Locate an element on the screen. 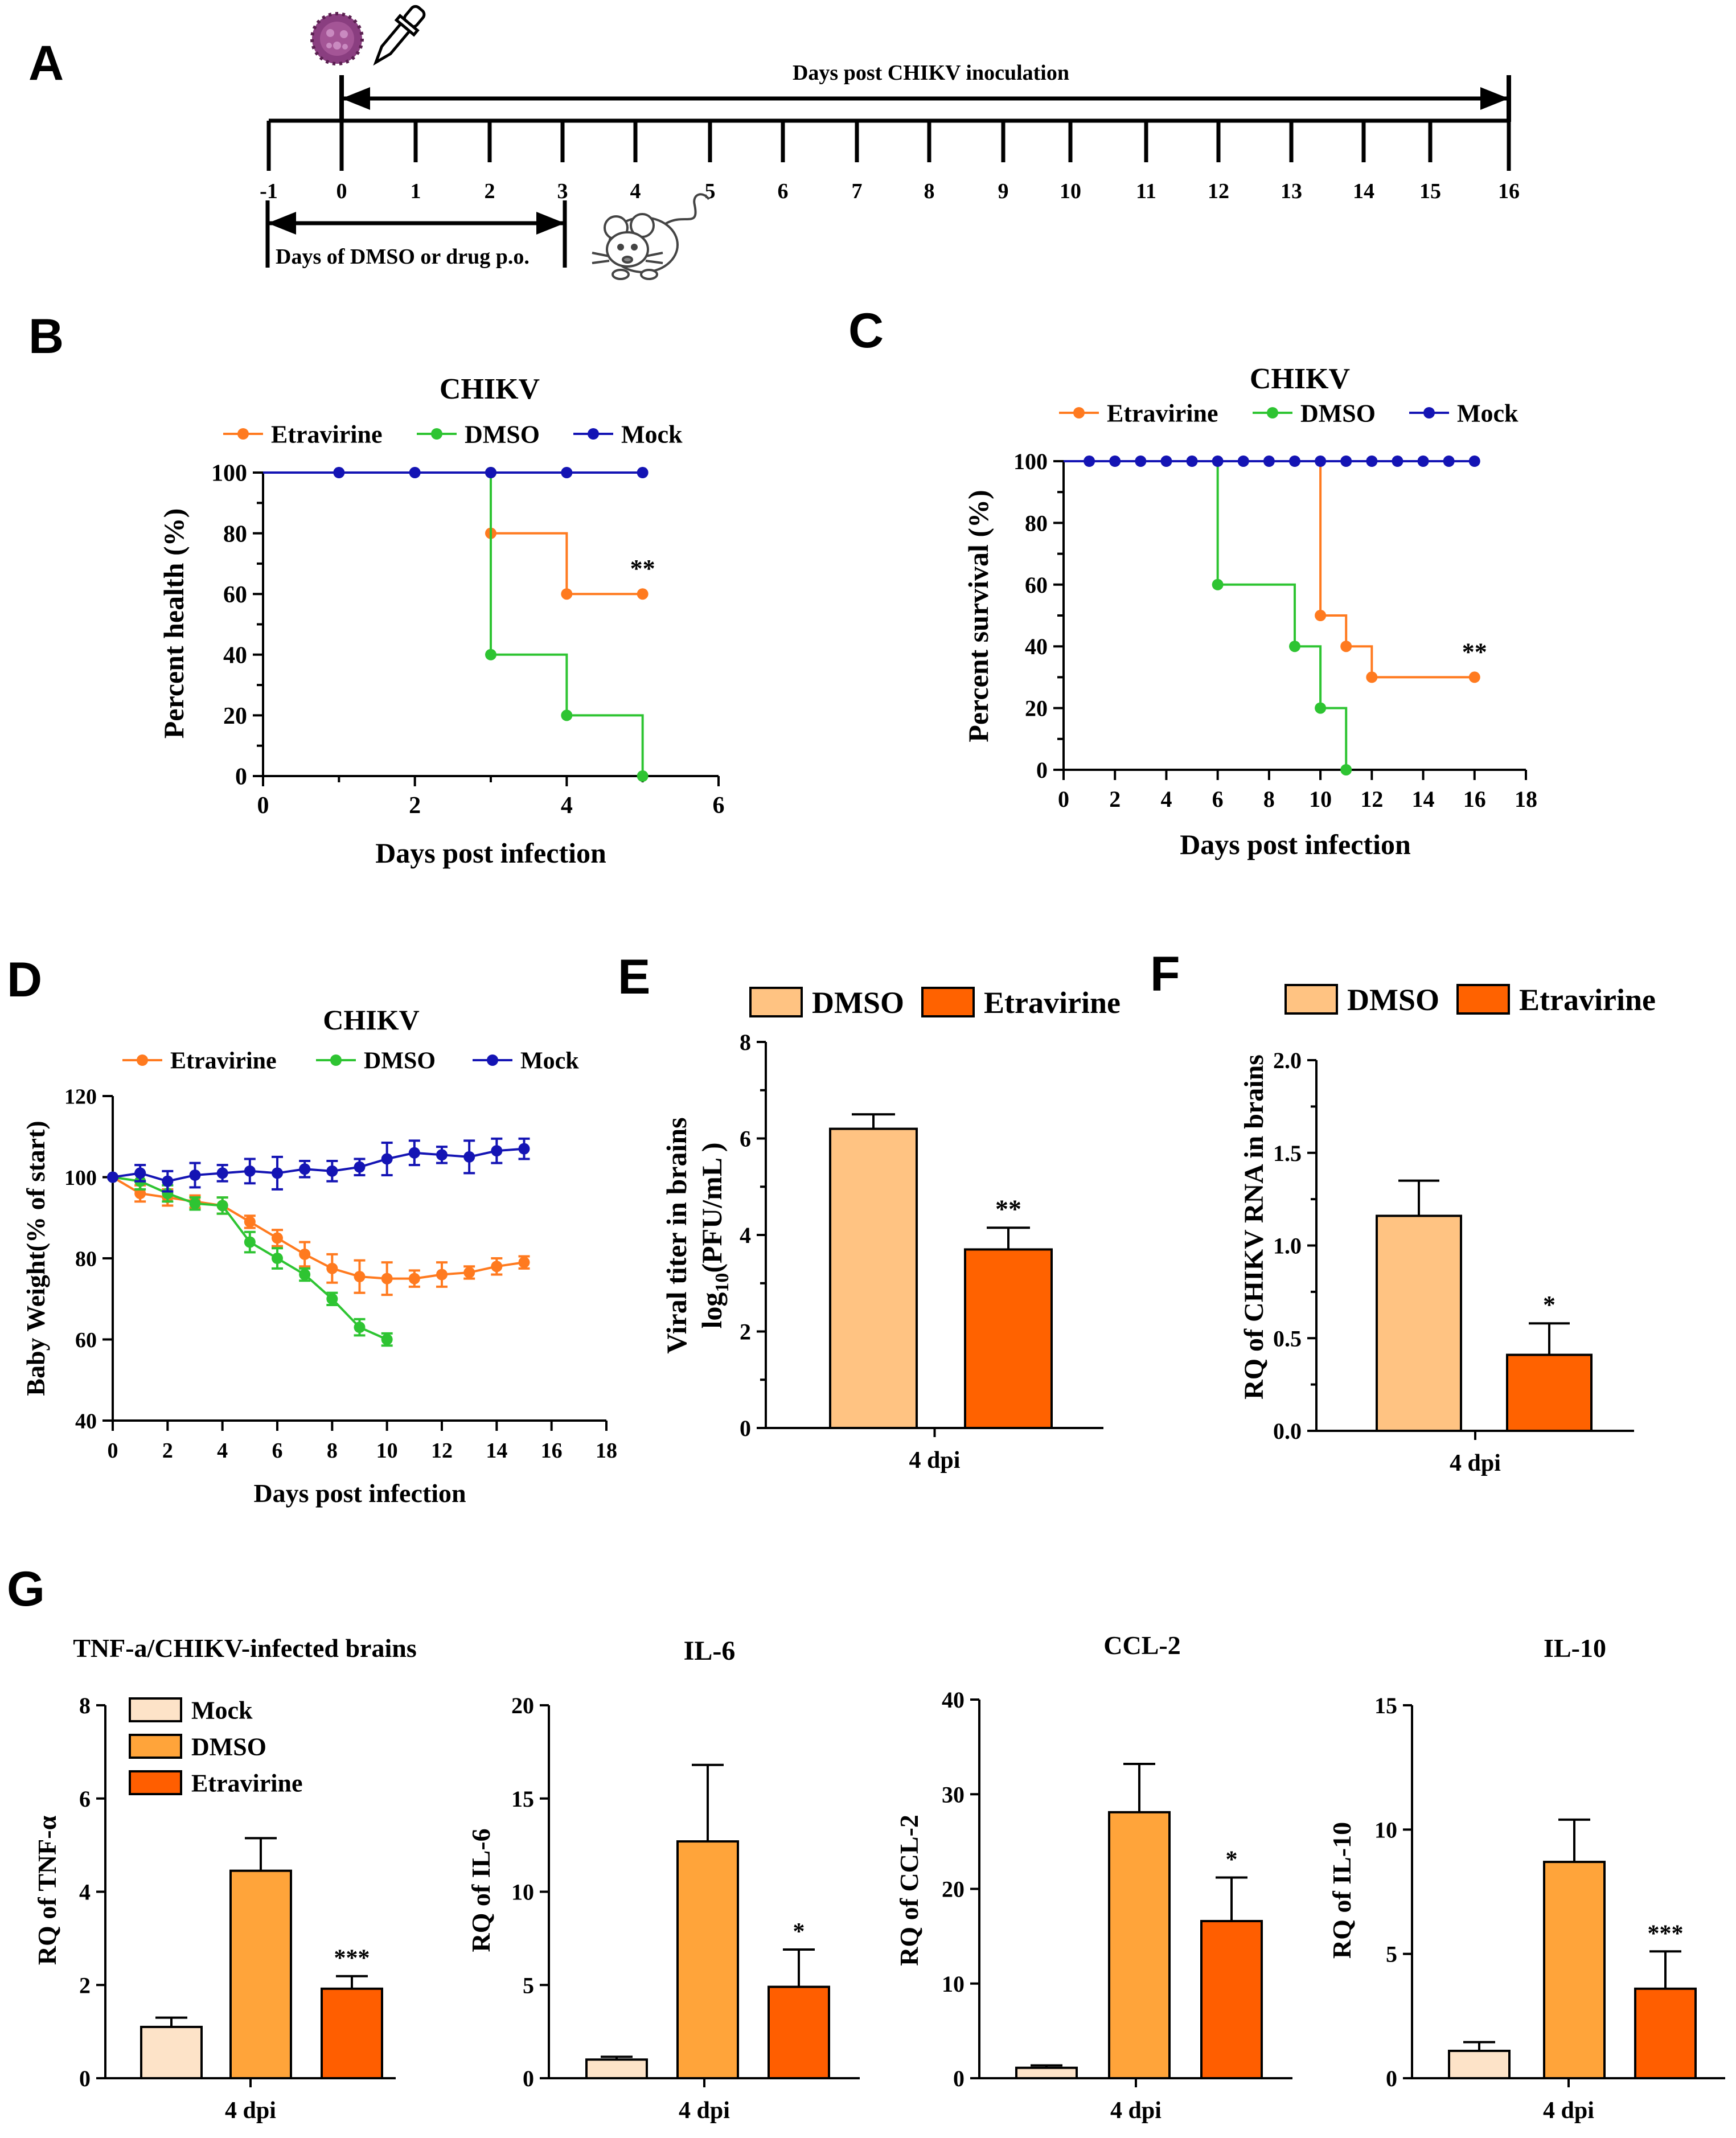 The image size is (1736, 2138). chart-legend: DMSO Etravirine is located at coordinates (935, 1003).